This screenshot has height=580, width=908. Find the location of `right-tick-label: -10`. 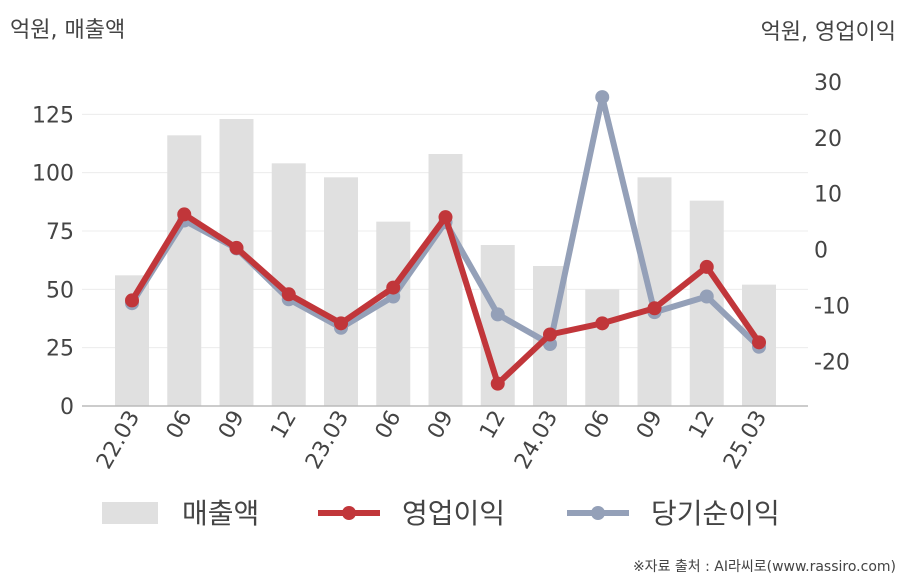

right-tick-label: -10 is located at coordinates (832, 306).